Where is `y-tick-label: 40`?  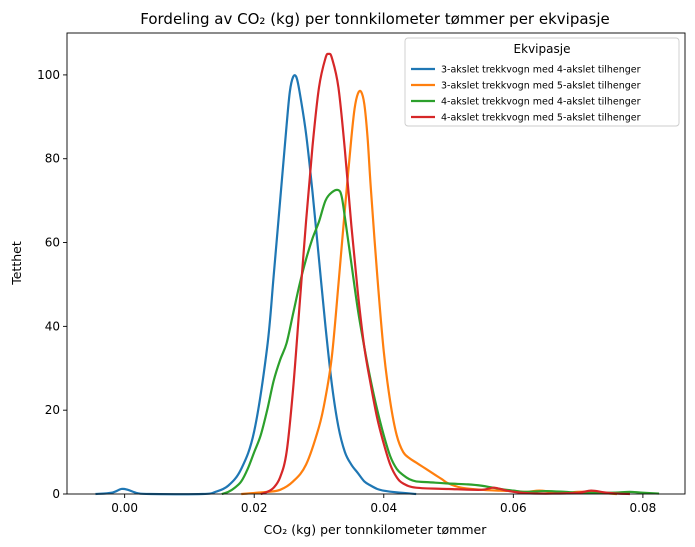
y-tick-label: 40 is located at coordinates (52, 326).